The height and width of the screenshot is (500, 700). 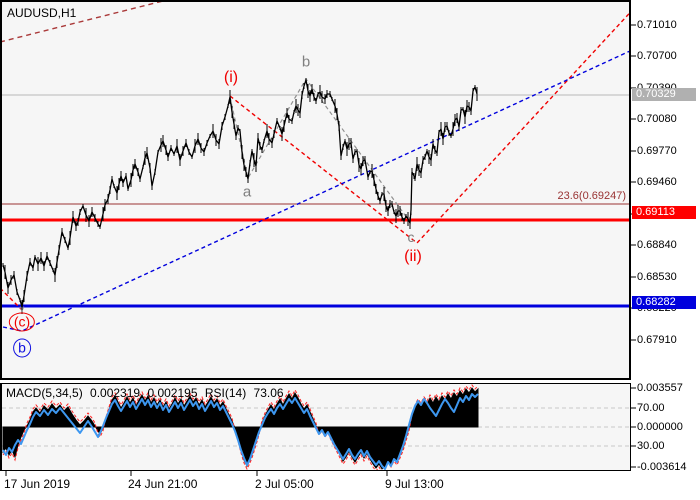 I want to click on fibonacci-level-label: 23.6(0.69247), so click(x=592, y=196).